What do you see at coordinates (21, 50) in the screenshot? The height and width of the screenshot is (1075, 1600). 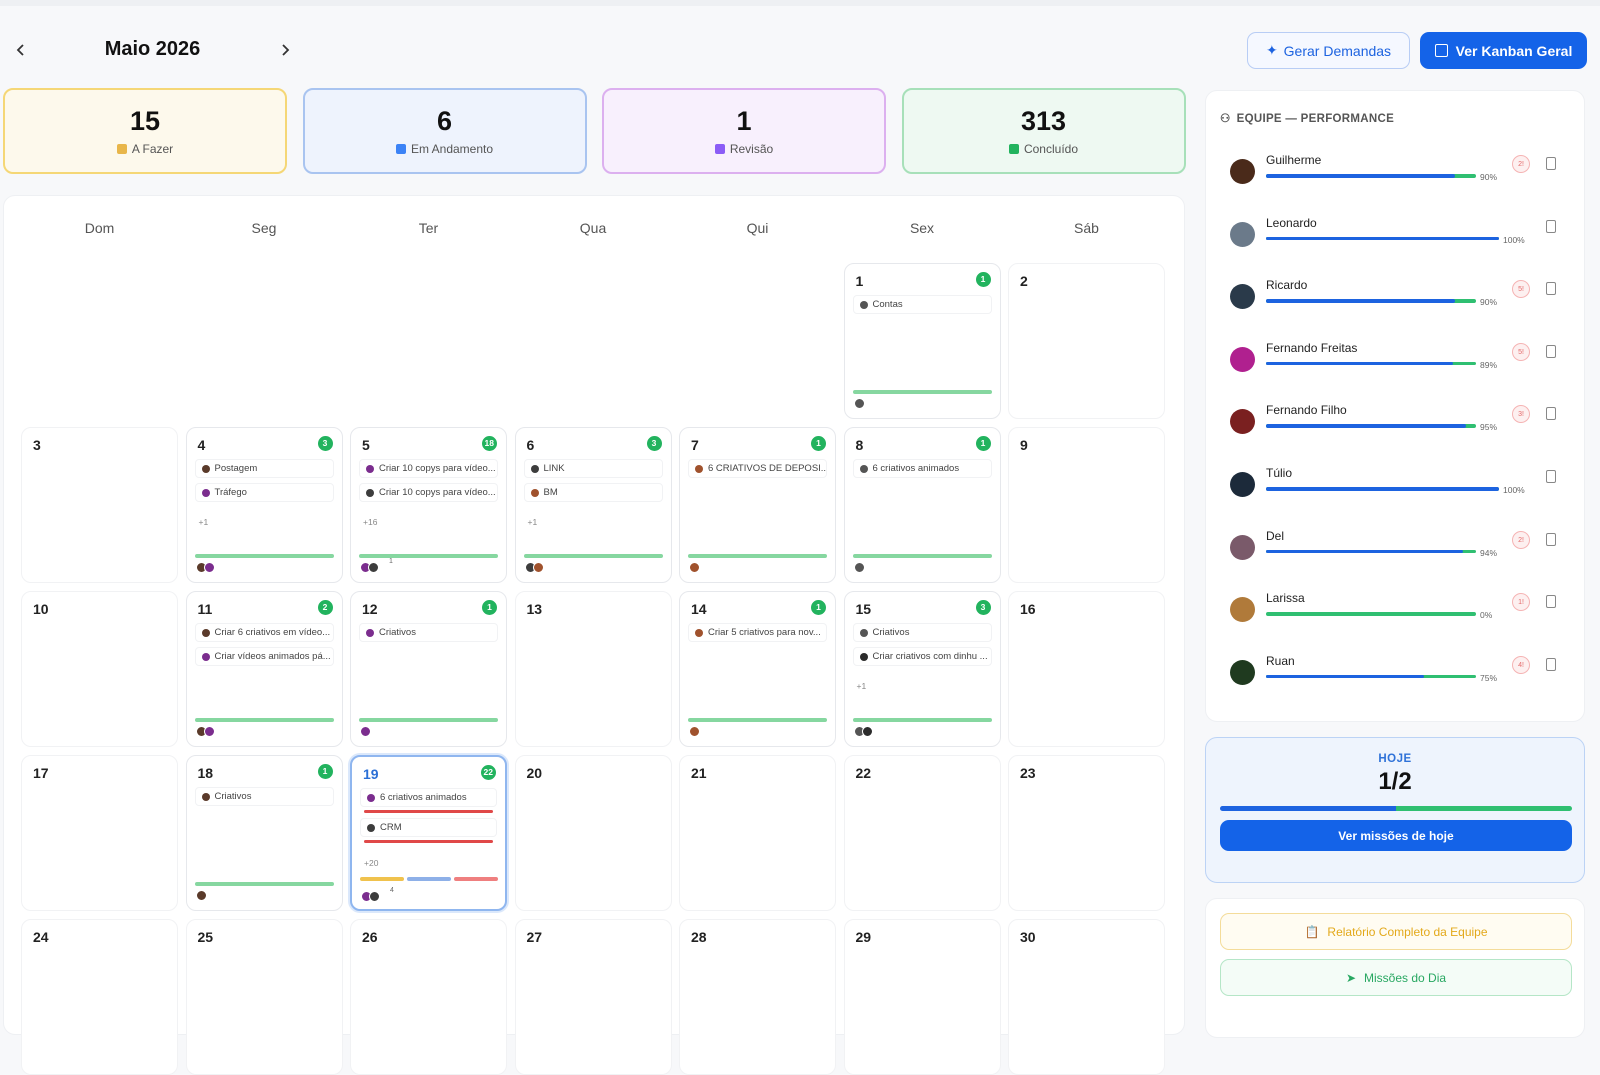 I see `prev-month` at bounding box center [21, 50].